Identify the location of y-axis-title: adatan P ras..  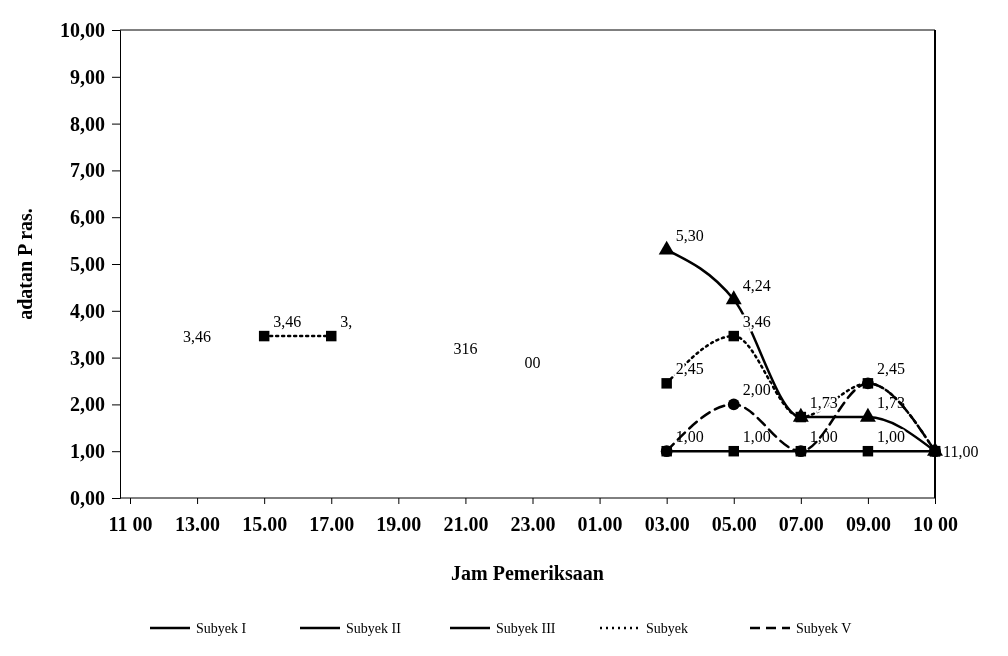
(25, 264).